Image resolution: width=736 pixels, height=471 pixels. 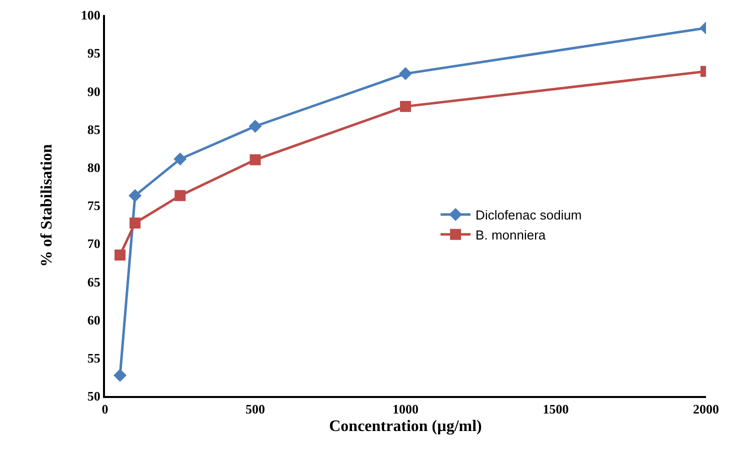 I want to click on y-tick-label: 80, so click(x=93, y=167).